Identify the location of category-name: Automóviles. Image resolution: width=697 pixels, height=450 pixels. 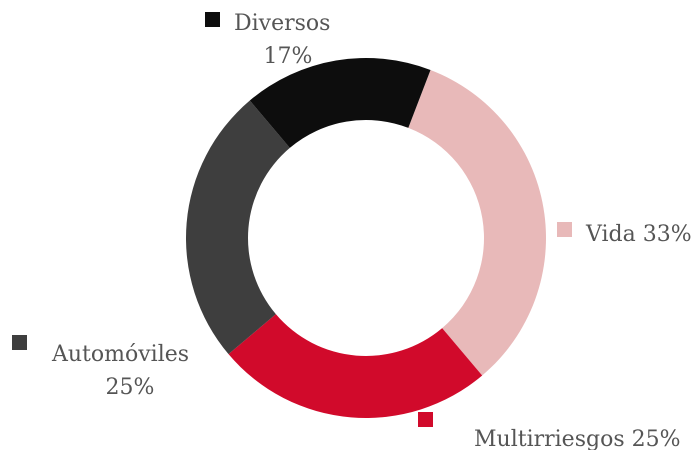
(120, 354).